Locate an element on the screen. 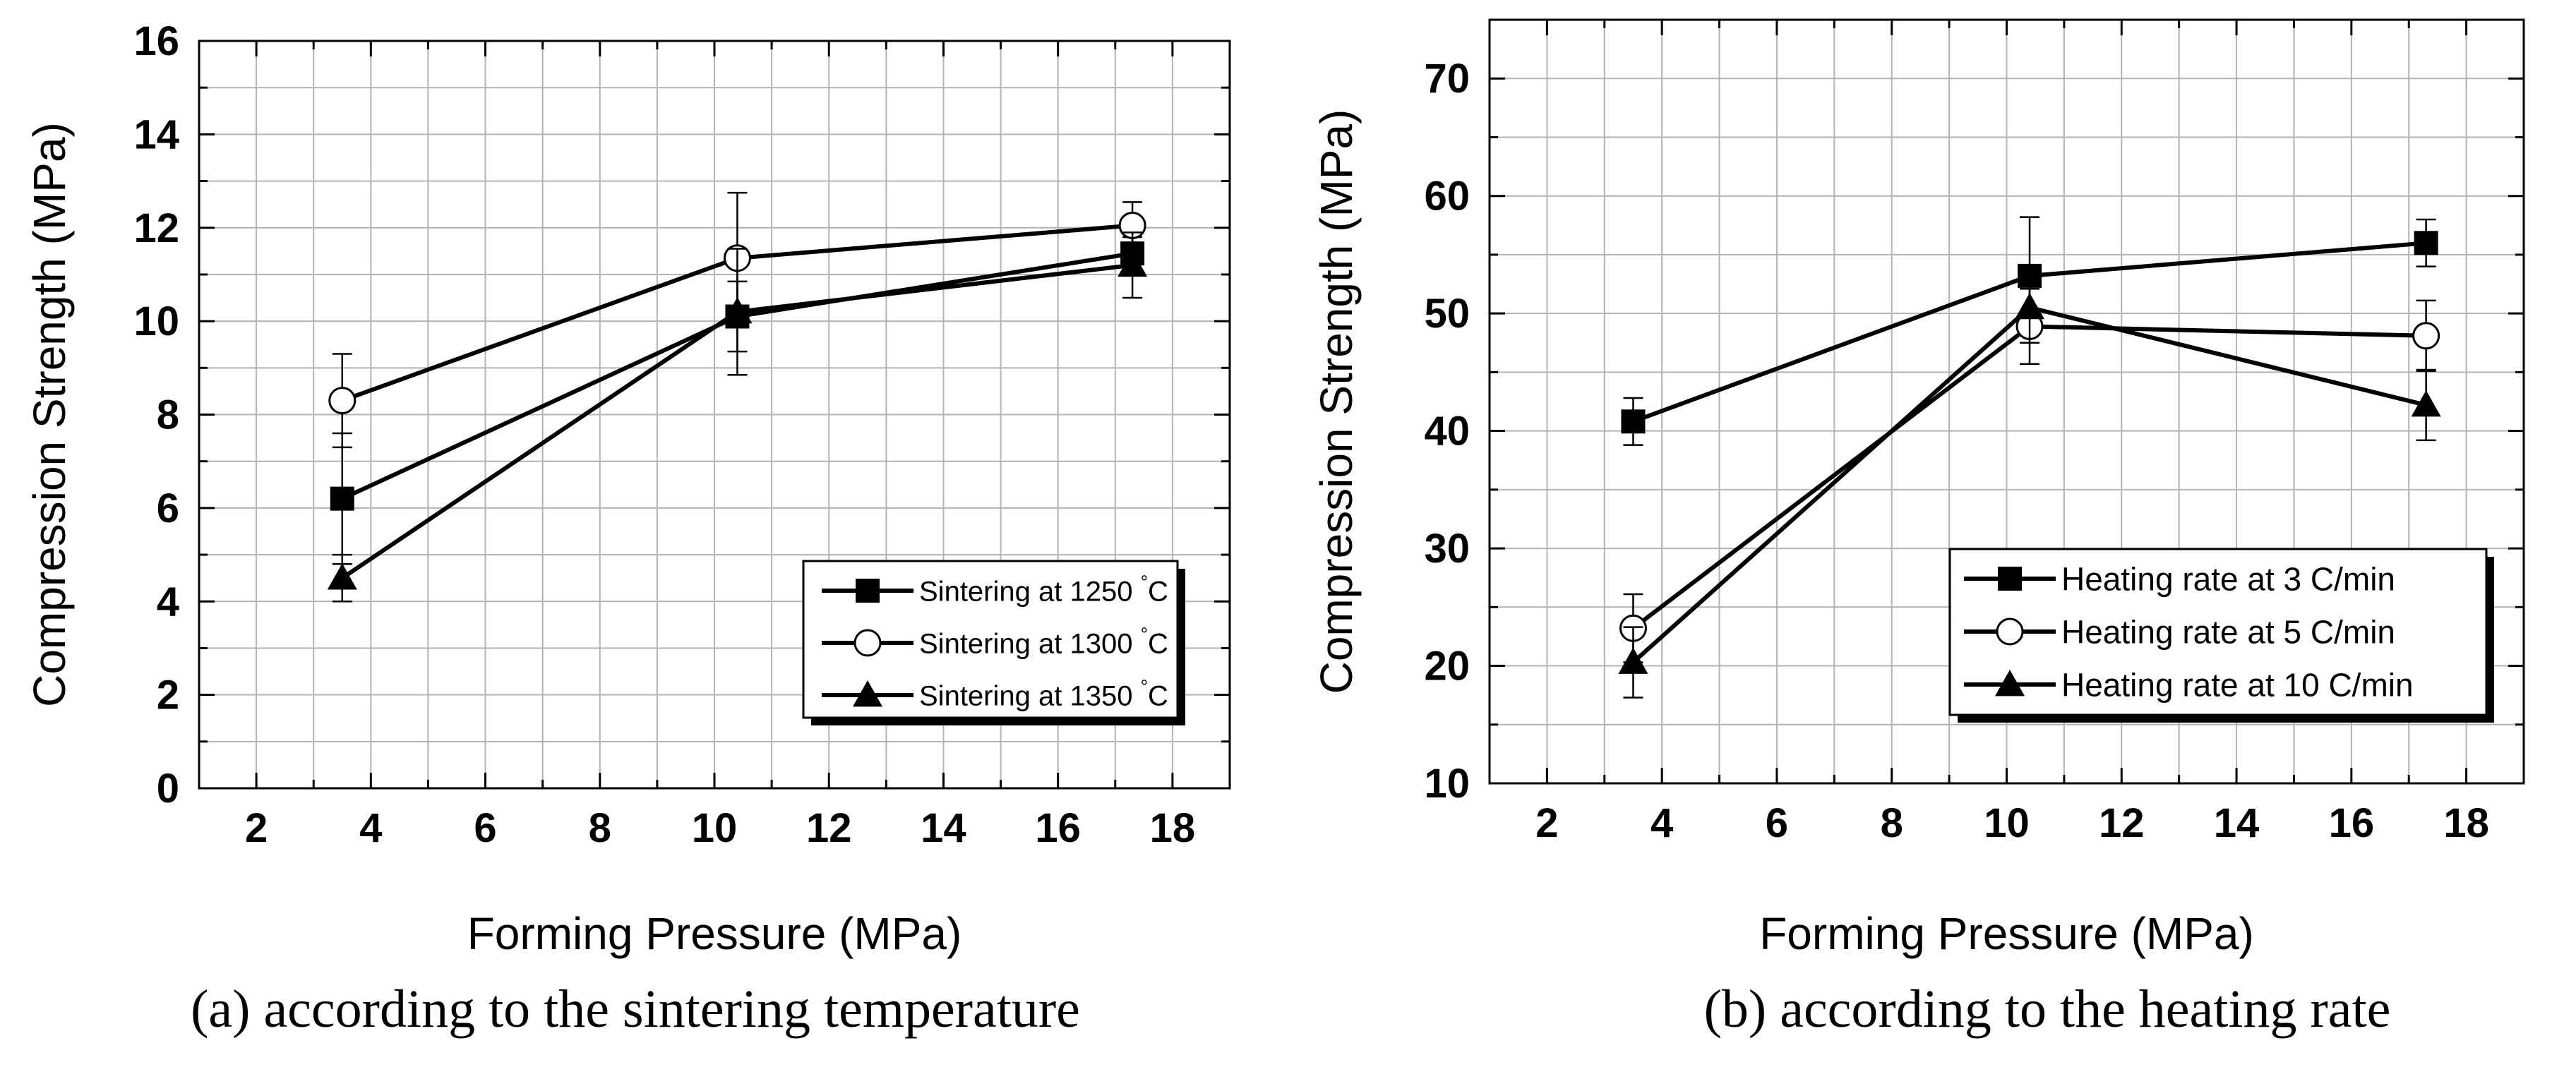  legend-label: Sintering at 1350 °C is located at coordinates (1043, 693).